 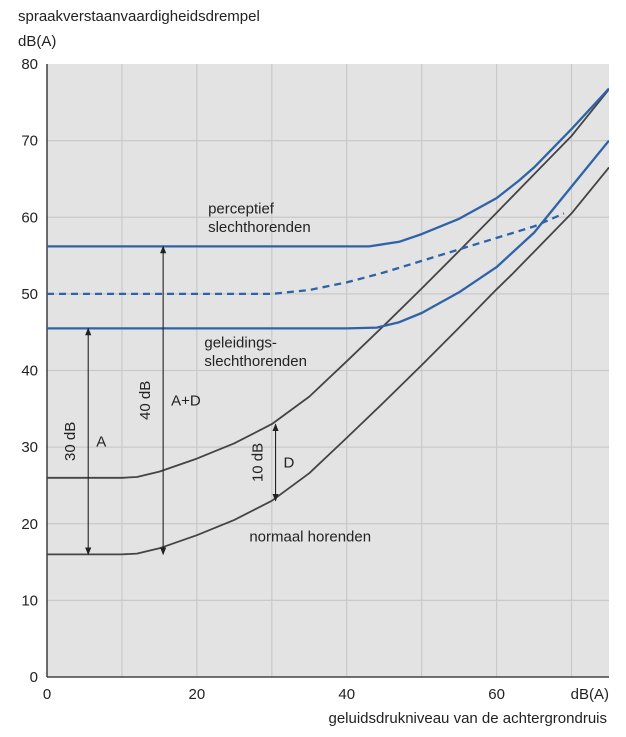 I want to click on y-axis-title: spraakverstaanvaardigheidsdrempel, so click(x=139, y=16).